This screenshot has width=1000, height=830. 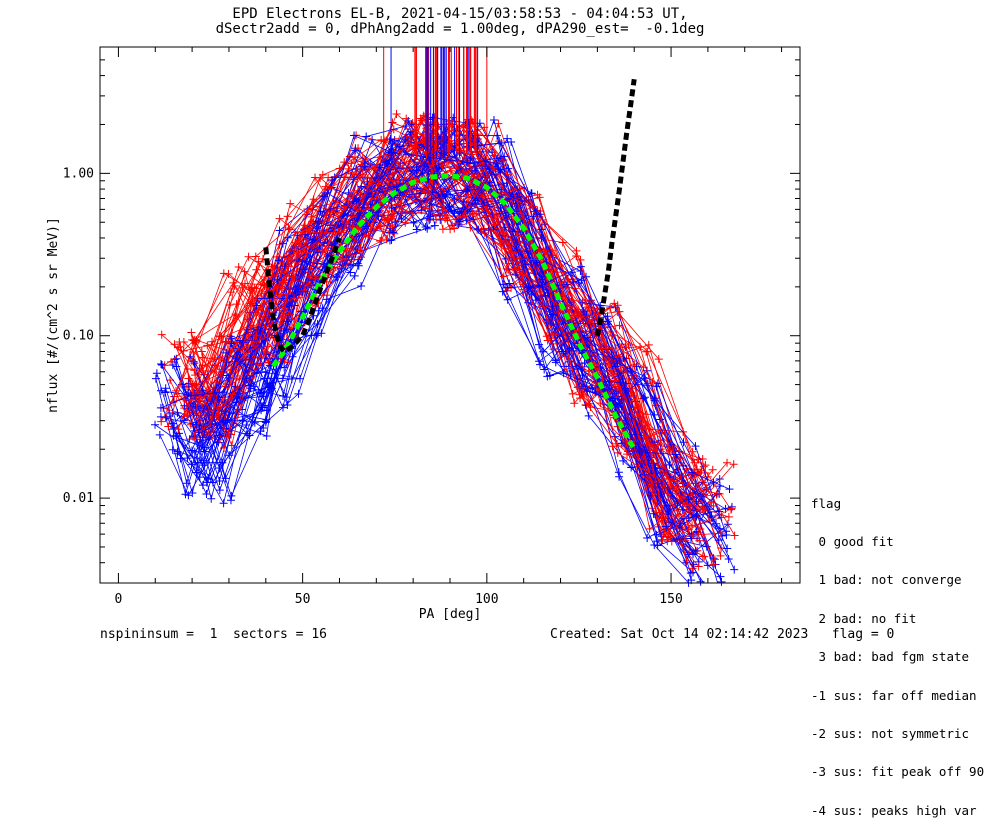 I want to click on legend-item: -2 sus: not symmetric, so click(x=890, y=733).